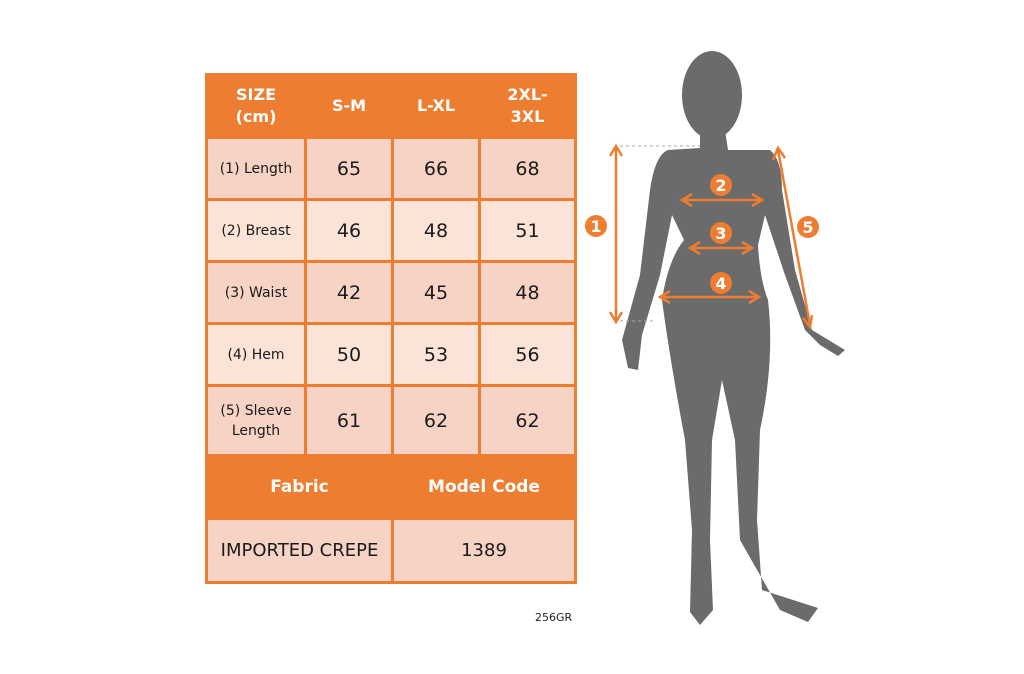 This screenshot has height=674, width=1024. Describe the element at coordinates (256, 420) in the screenshot. I see `row-label: (5) Sleeve Length` at that location.